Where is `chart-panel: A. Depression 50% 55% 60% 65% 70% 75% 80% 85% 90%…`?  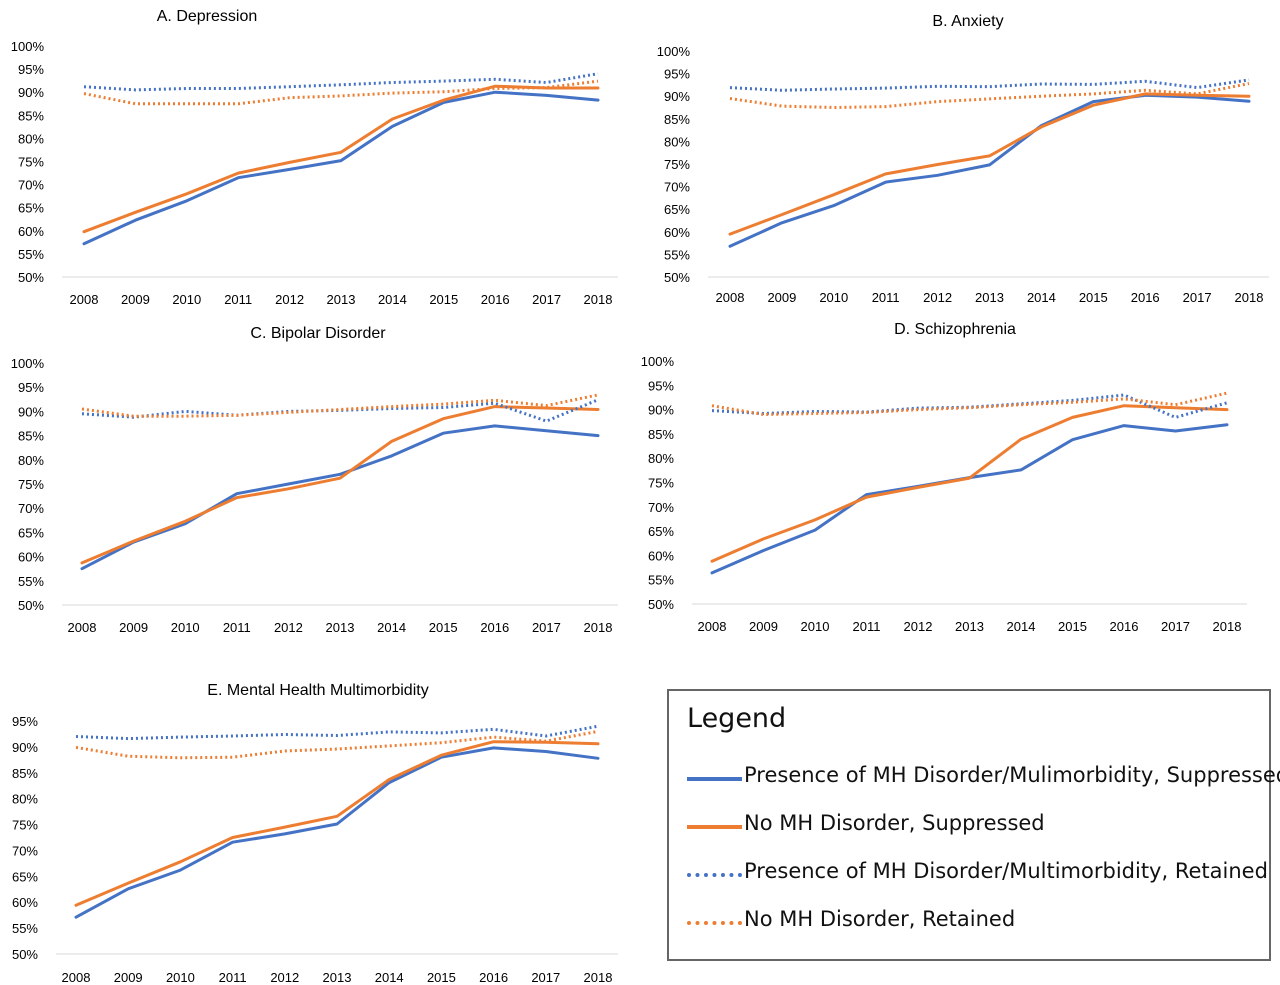
chart-panel: A. Depression 50% 55% 60% 65% 70% 75% 80% 85% 90%… is located at coordinates (314, 157).